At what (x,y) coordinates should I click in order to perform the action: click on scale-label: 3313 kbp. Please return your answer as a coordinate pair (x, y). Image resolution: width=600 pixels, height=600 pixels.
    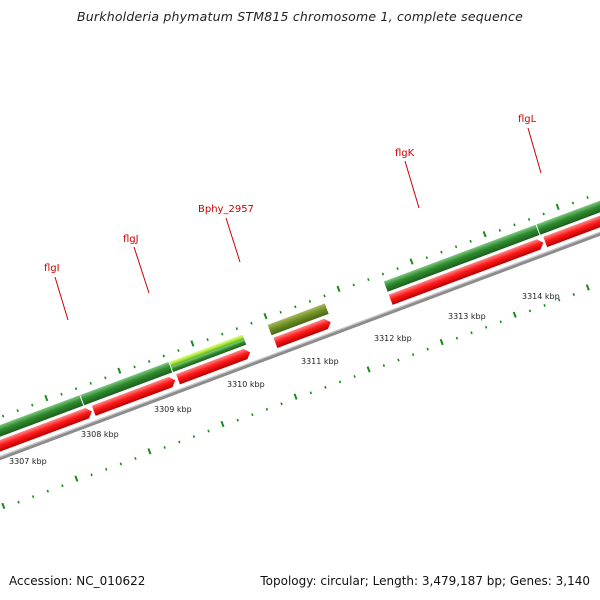
    Looking at the image, I should click on (467, 316).